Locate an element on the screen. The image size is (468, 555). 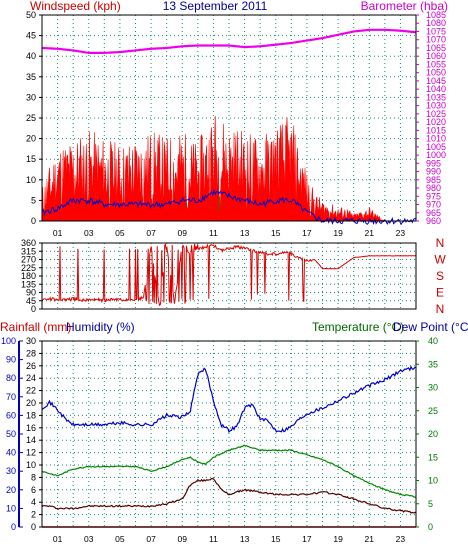
temp-tick-label: 5 is located at coordinates (430, 504).